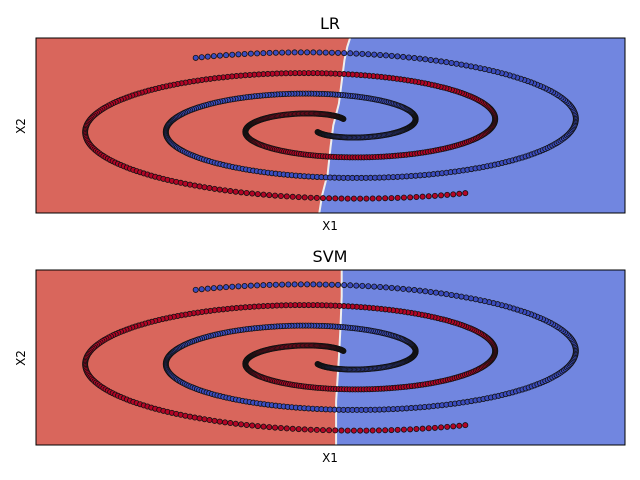 Image resolution: width=640 pixels, height=480 pixels. Describe the element at coordinates (330, 23) in the screenshot. I see `subplot-lr-title: LR` at that location.